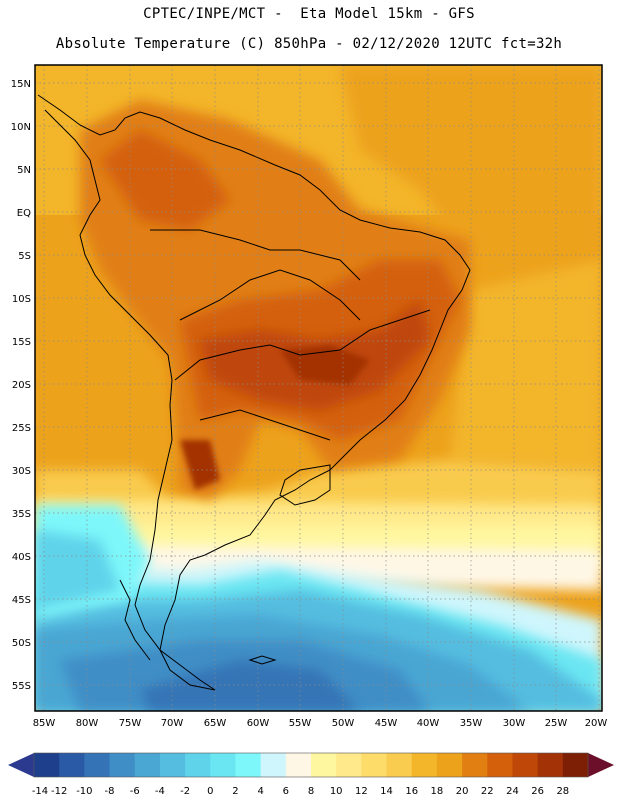 This screenshot has width=618, height=800. I want to click on lon-label: 35W, so click(471, 723).